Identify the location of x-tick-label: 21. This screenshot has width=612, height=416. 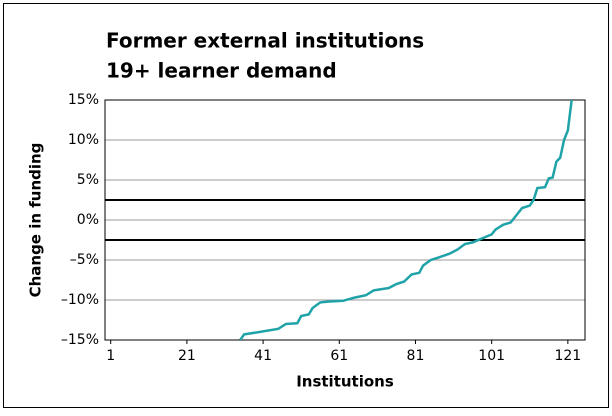
(187, 356).